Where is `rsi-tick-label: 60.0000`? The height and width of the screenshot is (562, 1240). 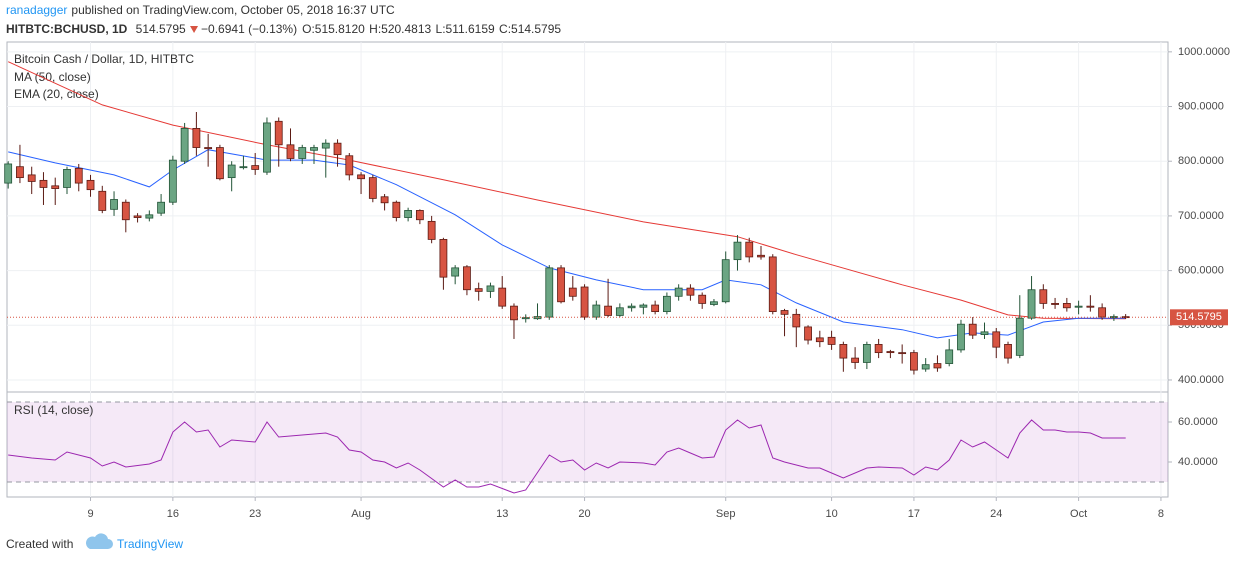
rsi-tick-label: 60.0000 is located at coordinates (1198, 422).